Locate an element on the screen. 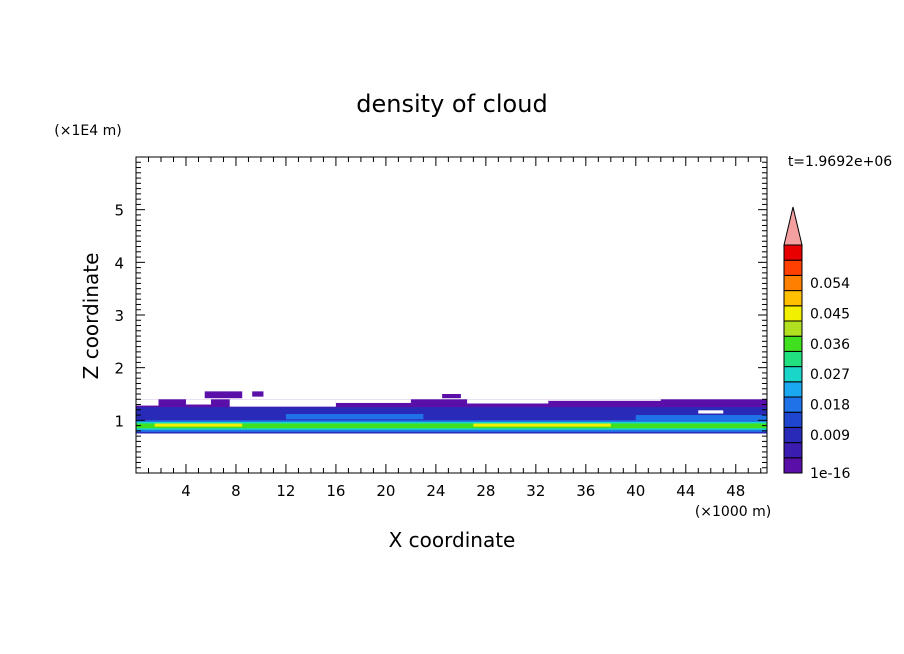 The width and height of the screenshot is (904, 654). y-tick-label-1: 1 is located at coordinates (119, 421).